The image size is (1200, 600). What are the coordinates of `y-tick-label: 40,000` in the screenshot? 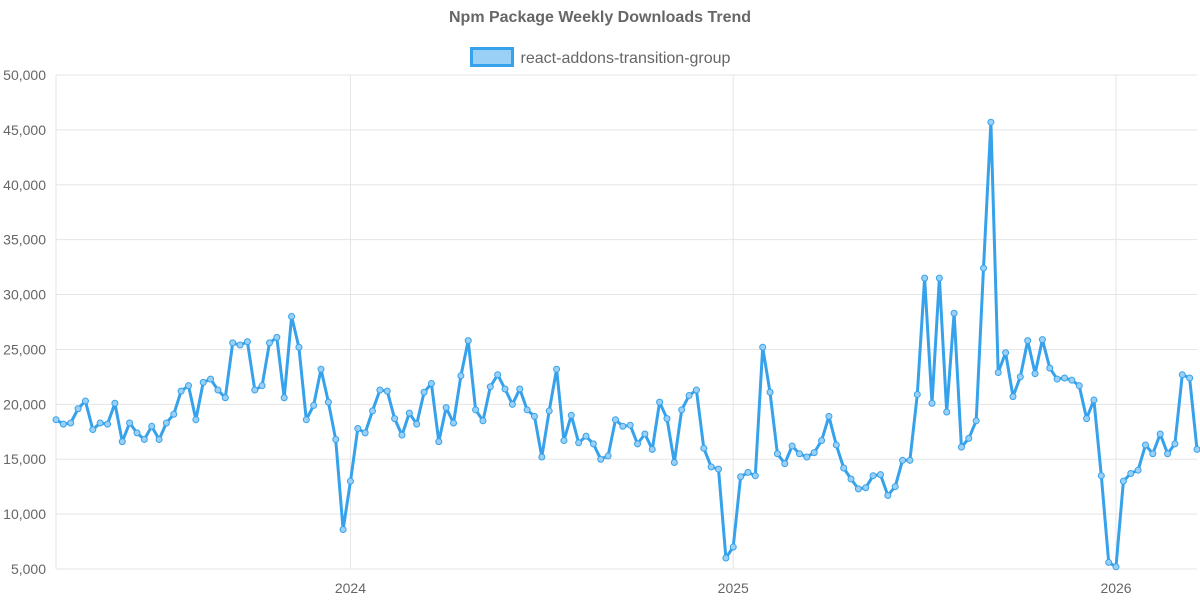 It's located at (24, 185).